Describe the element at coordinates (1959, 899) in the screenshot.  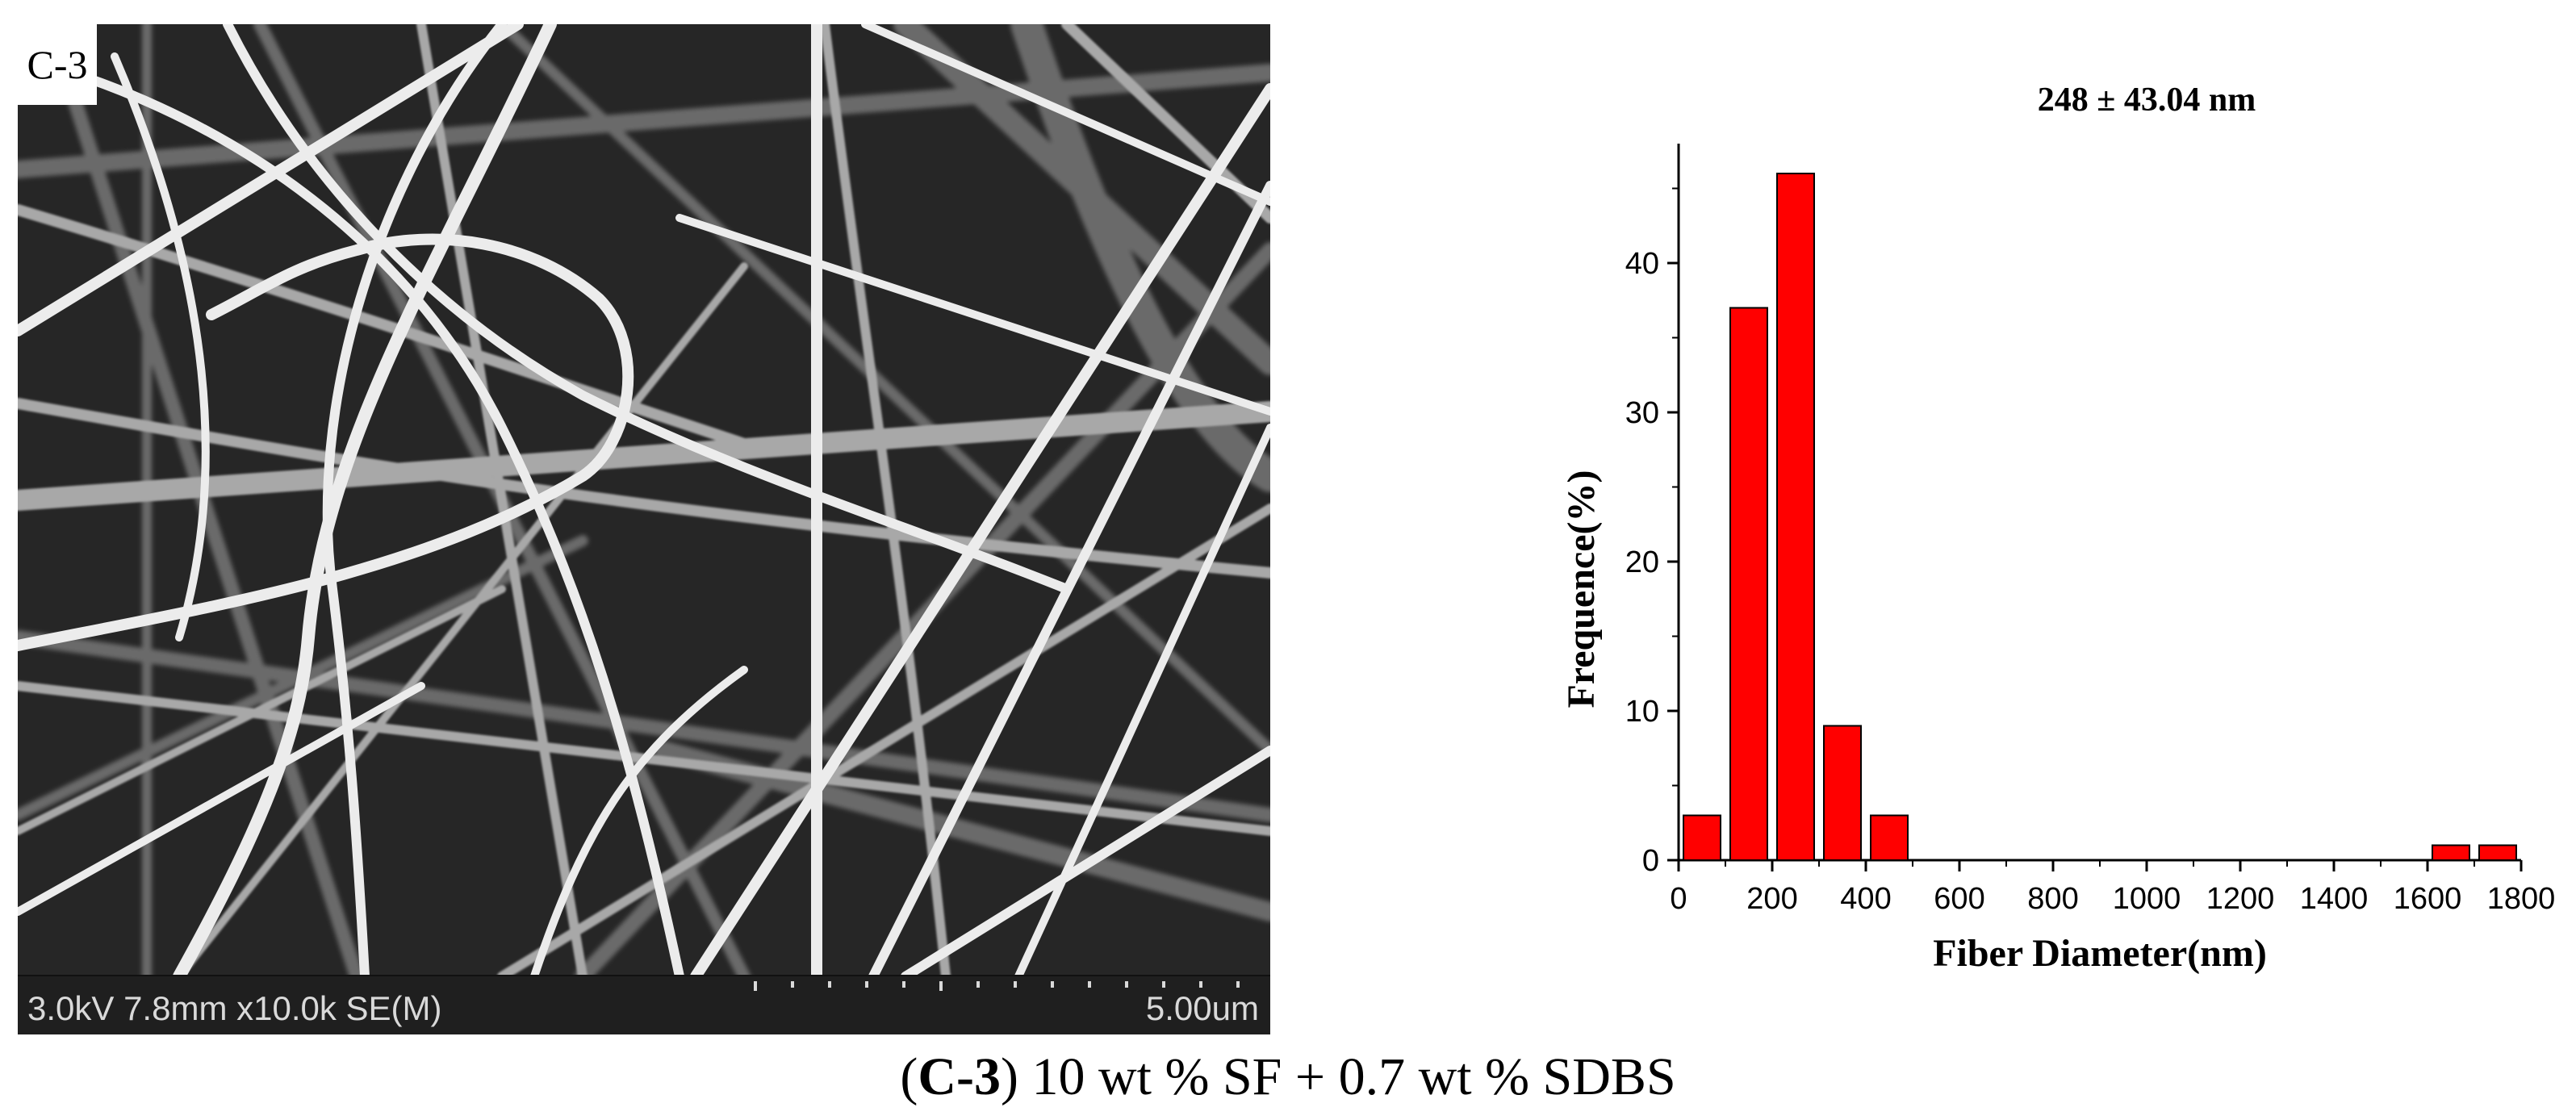
I see `x-tick-label: 600` at that location.